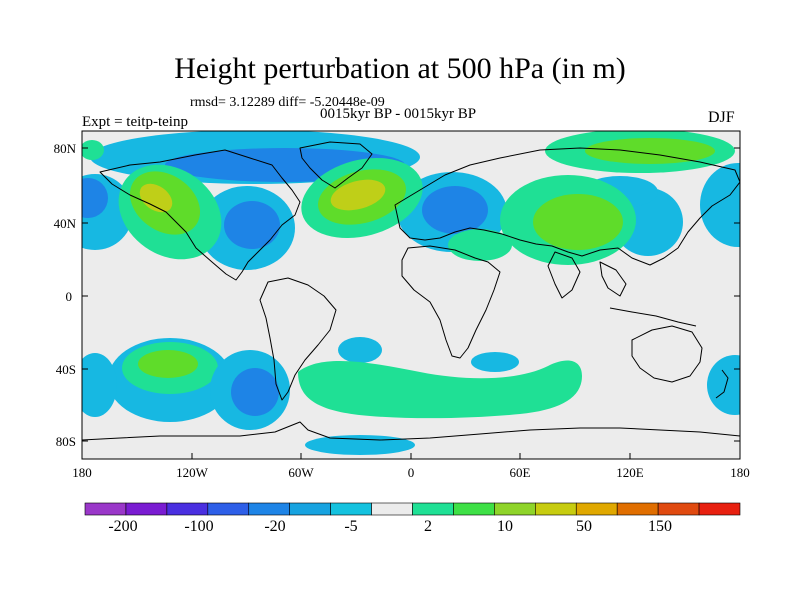 The image size is (800, 600). What do you see at coordinates (198, 526) in the screenshot?
I see `colorbar-label: -100` at bounding box center [198, 526].